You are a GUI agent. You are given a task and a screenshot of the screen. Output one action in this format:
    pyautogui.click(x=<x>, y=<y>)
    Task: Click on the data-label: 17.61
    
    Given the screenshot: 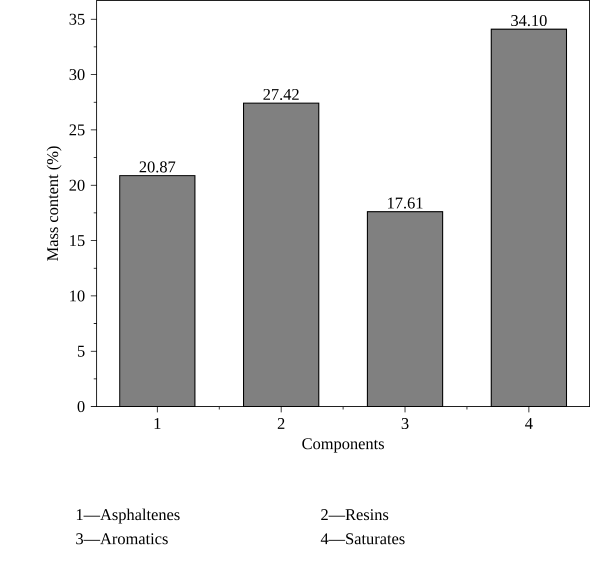 What is the action you would take?
    pyautogui.click(x=405, y=203)
    